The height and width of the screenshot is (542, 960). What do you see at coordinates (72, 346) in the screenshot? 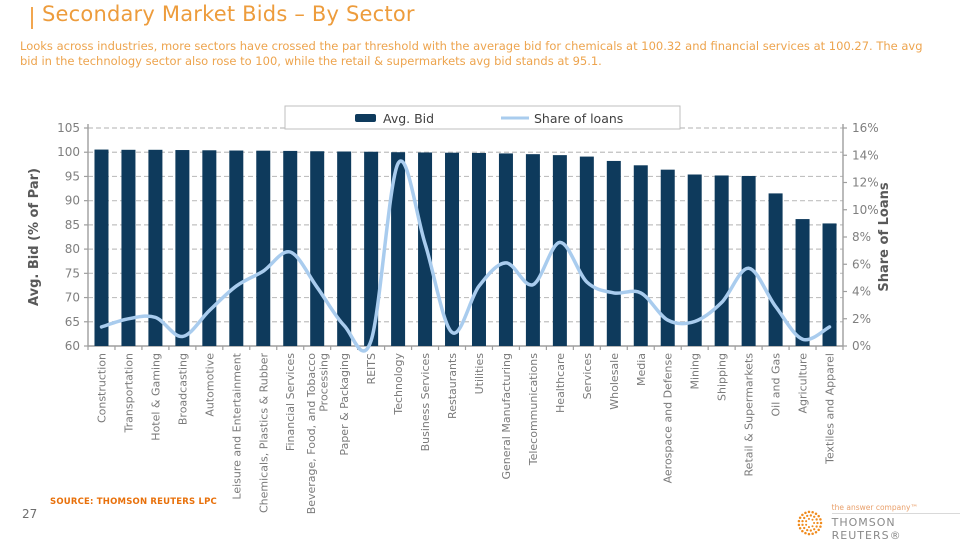
I see `y-axis-left-tick-label: 60` at bounding box center [72, 346].